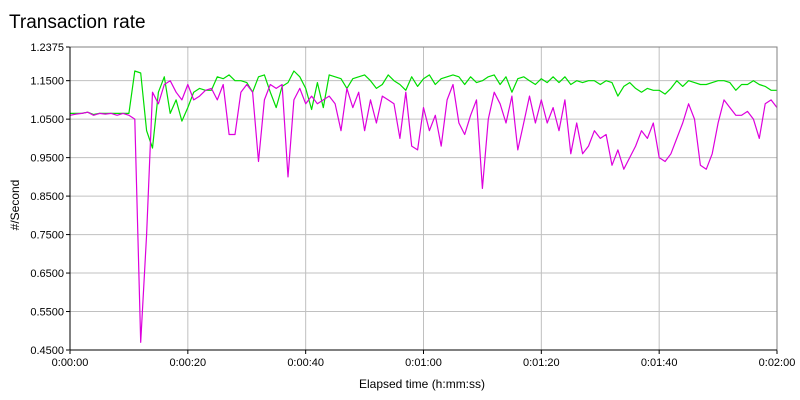 This screenshot has width=800, height=400. What do you see at coordinates (47, 351) in the screenshot?
I see `y-tick-label: 0.4500` at bounding box center [47, 351].